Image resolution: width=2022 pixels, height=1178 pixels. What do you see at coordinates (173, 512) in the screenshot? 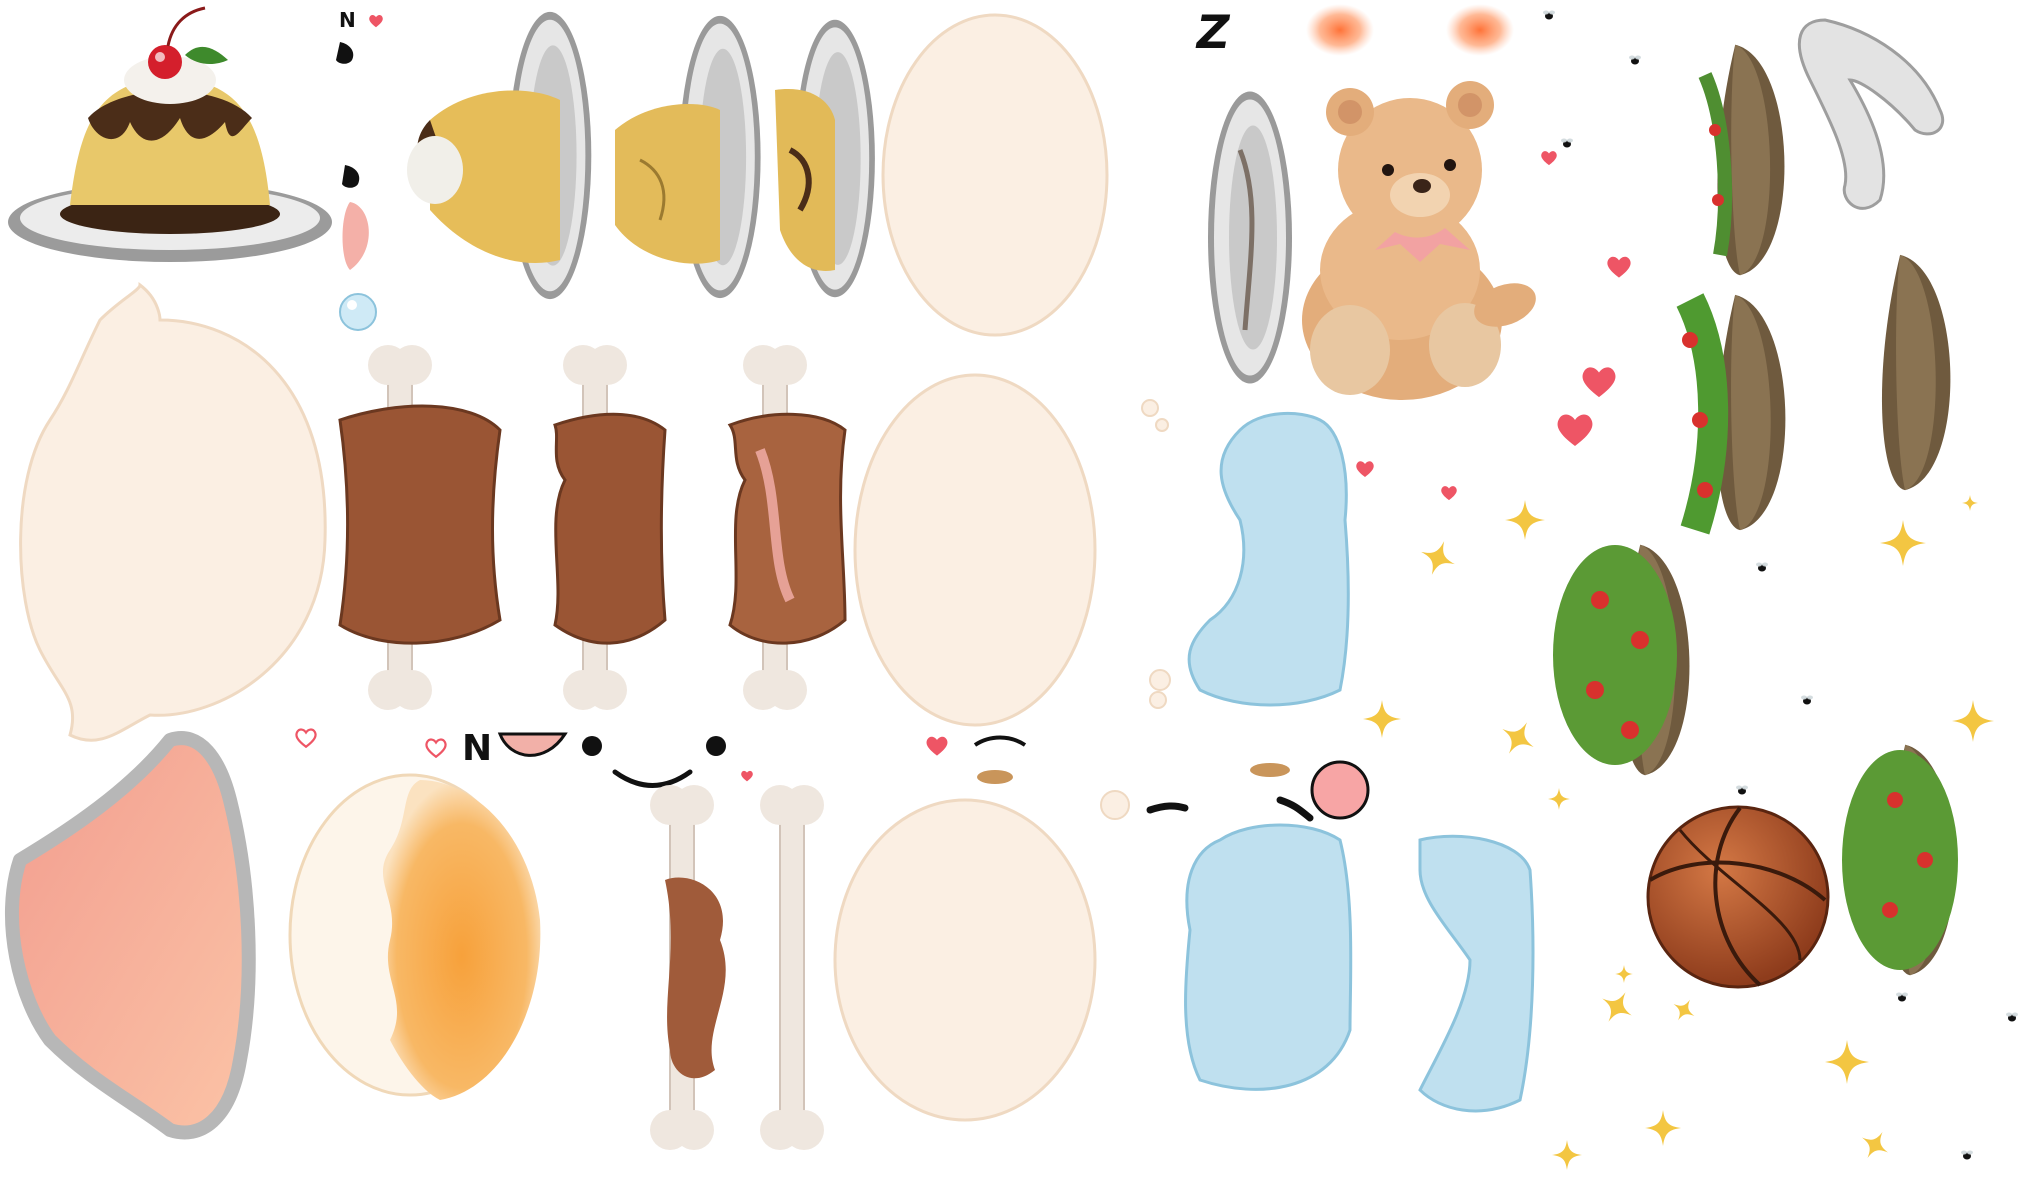
I see `head-with-ears` at bounding box center [173, 512].